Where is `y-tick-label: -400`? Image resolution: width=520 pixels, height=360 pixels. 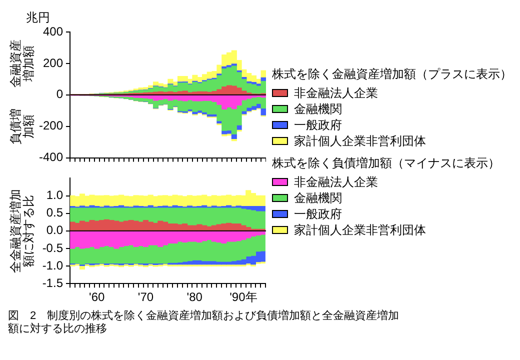
y-tick-label: -400 is located at coordinates (51, 157).